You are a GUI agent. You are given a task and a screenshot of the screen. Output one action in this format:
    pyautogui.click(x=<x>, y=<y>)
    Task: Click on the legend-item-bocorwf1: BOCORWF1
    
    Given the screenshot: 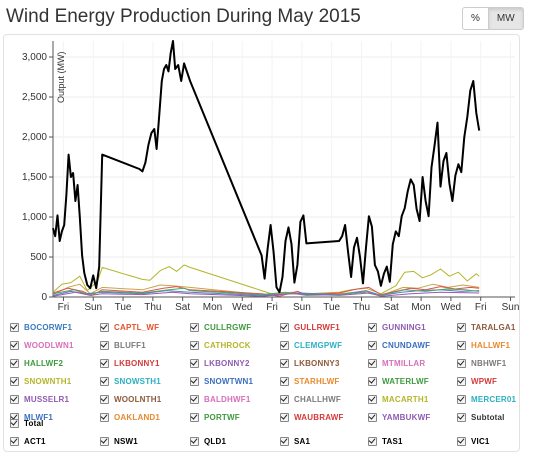 What is the action you would take?
    pyautogui.click(x=41, y=327)
    